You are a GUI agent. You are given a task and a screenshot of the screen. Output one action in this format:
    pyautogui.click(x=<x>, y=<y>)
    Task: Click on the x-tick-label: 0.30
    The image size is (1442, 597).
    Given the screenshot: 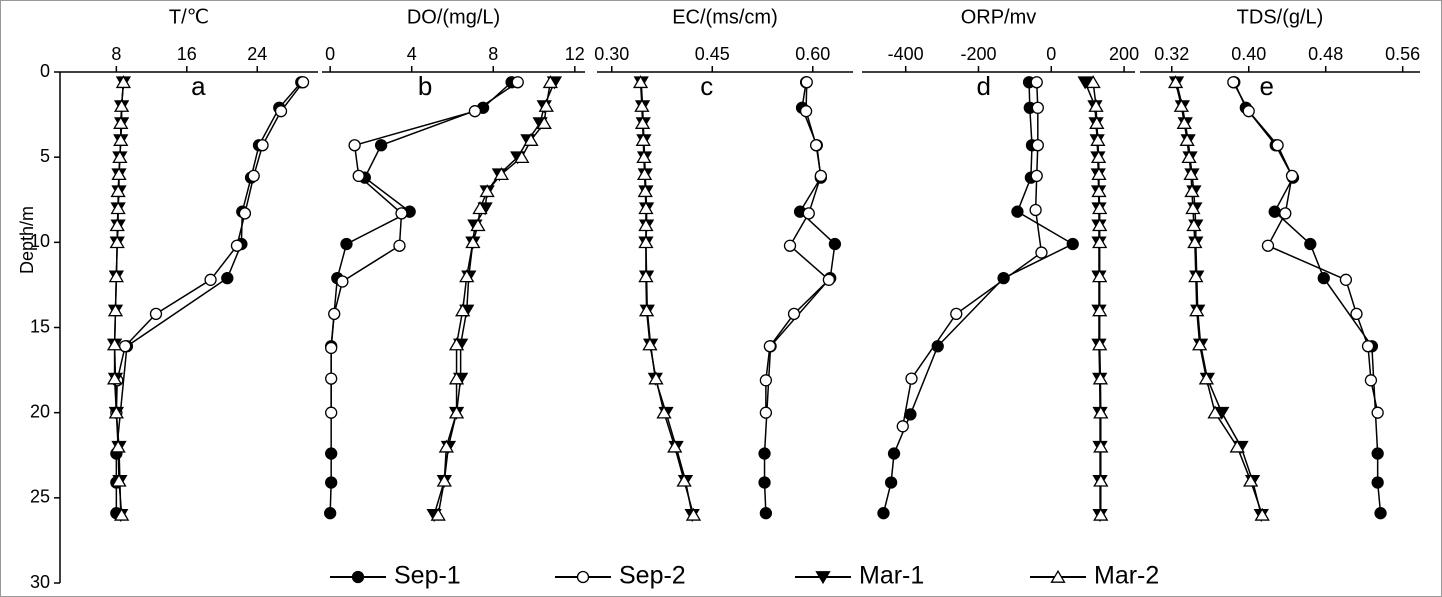 What is the action you would take?
    pyautogui.click(x=611, y=54)
    